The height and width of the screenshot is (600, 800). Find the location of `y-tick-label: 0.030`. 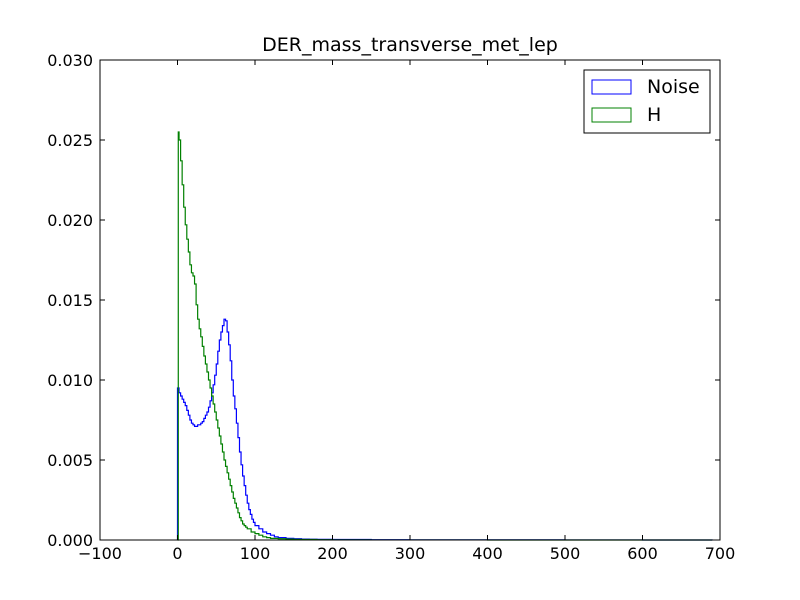

y-tick-label: 0.030 is located at coordinates (70, 60).